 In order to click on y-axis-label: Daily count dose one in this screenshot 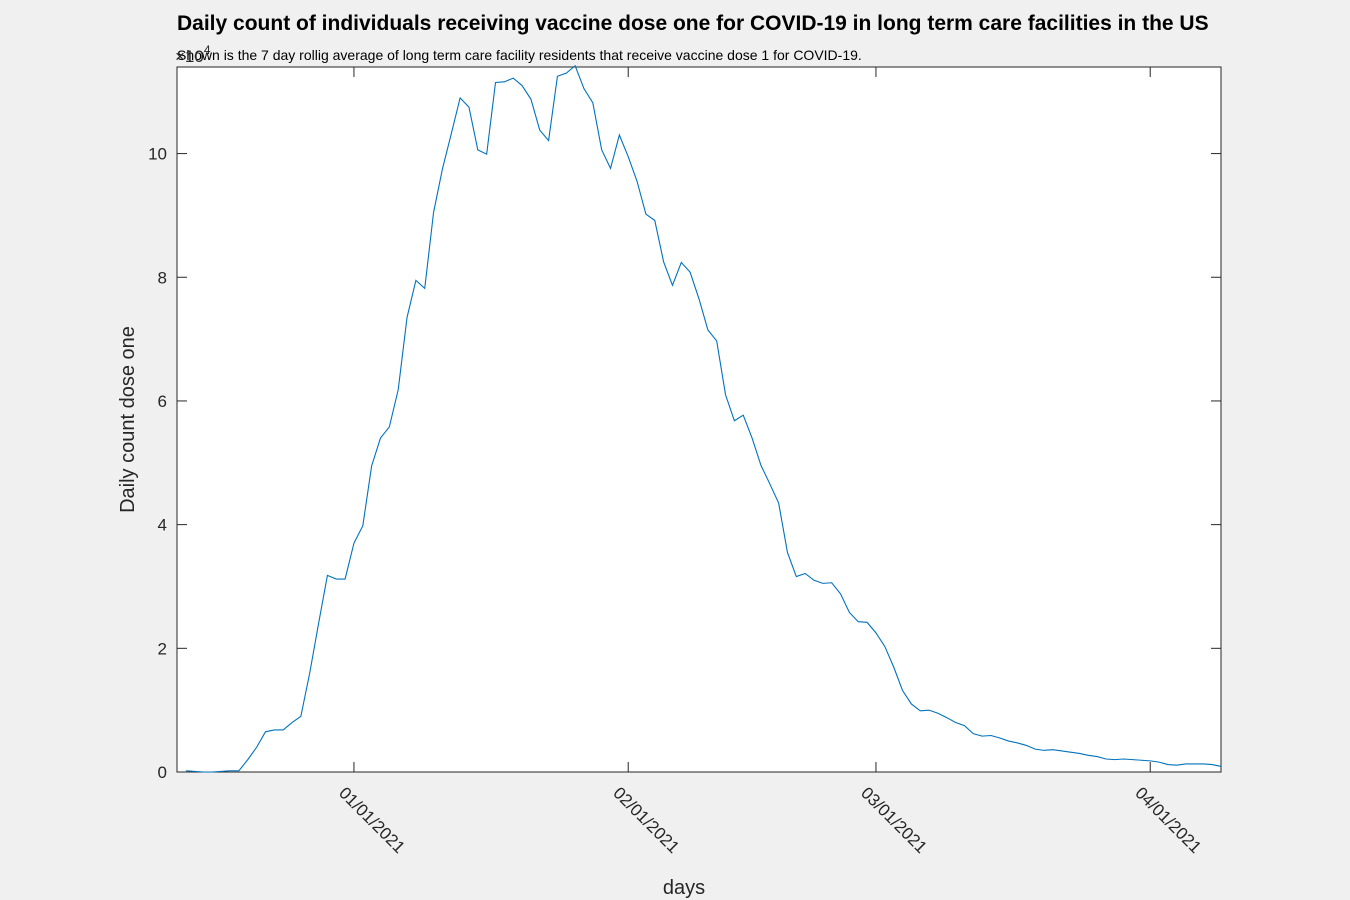, I will do `click(128, 419)`.